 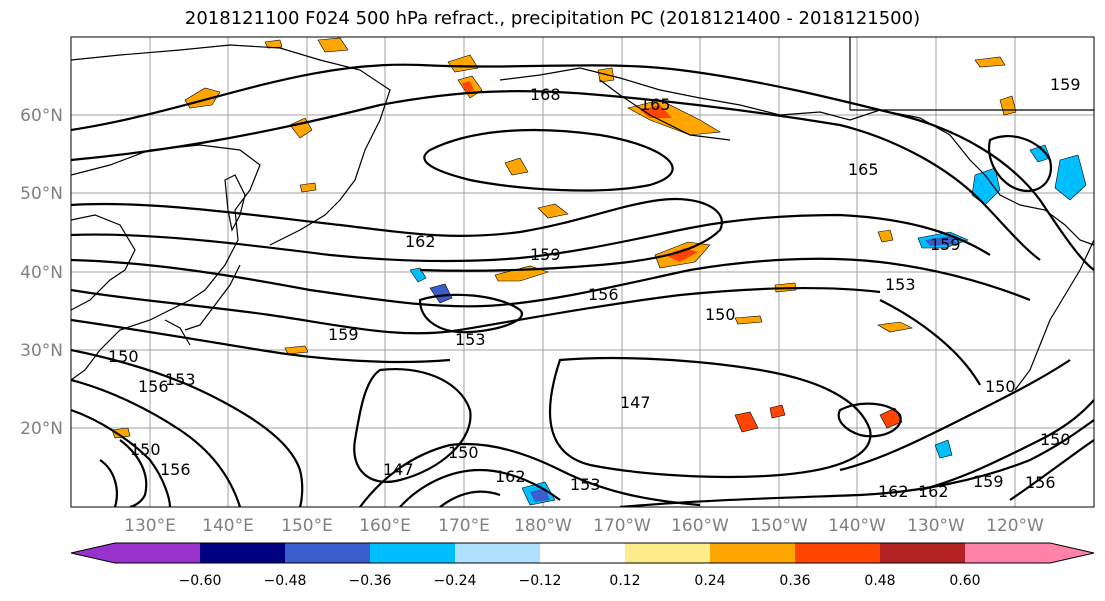 What do you see at coordinates (307, 526) in the screenshot?
I see `lon-label: 150°E` at bounding box center [307, 526].